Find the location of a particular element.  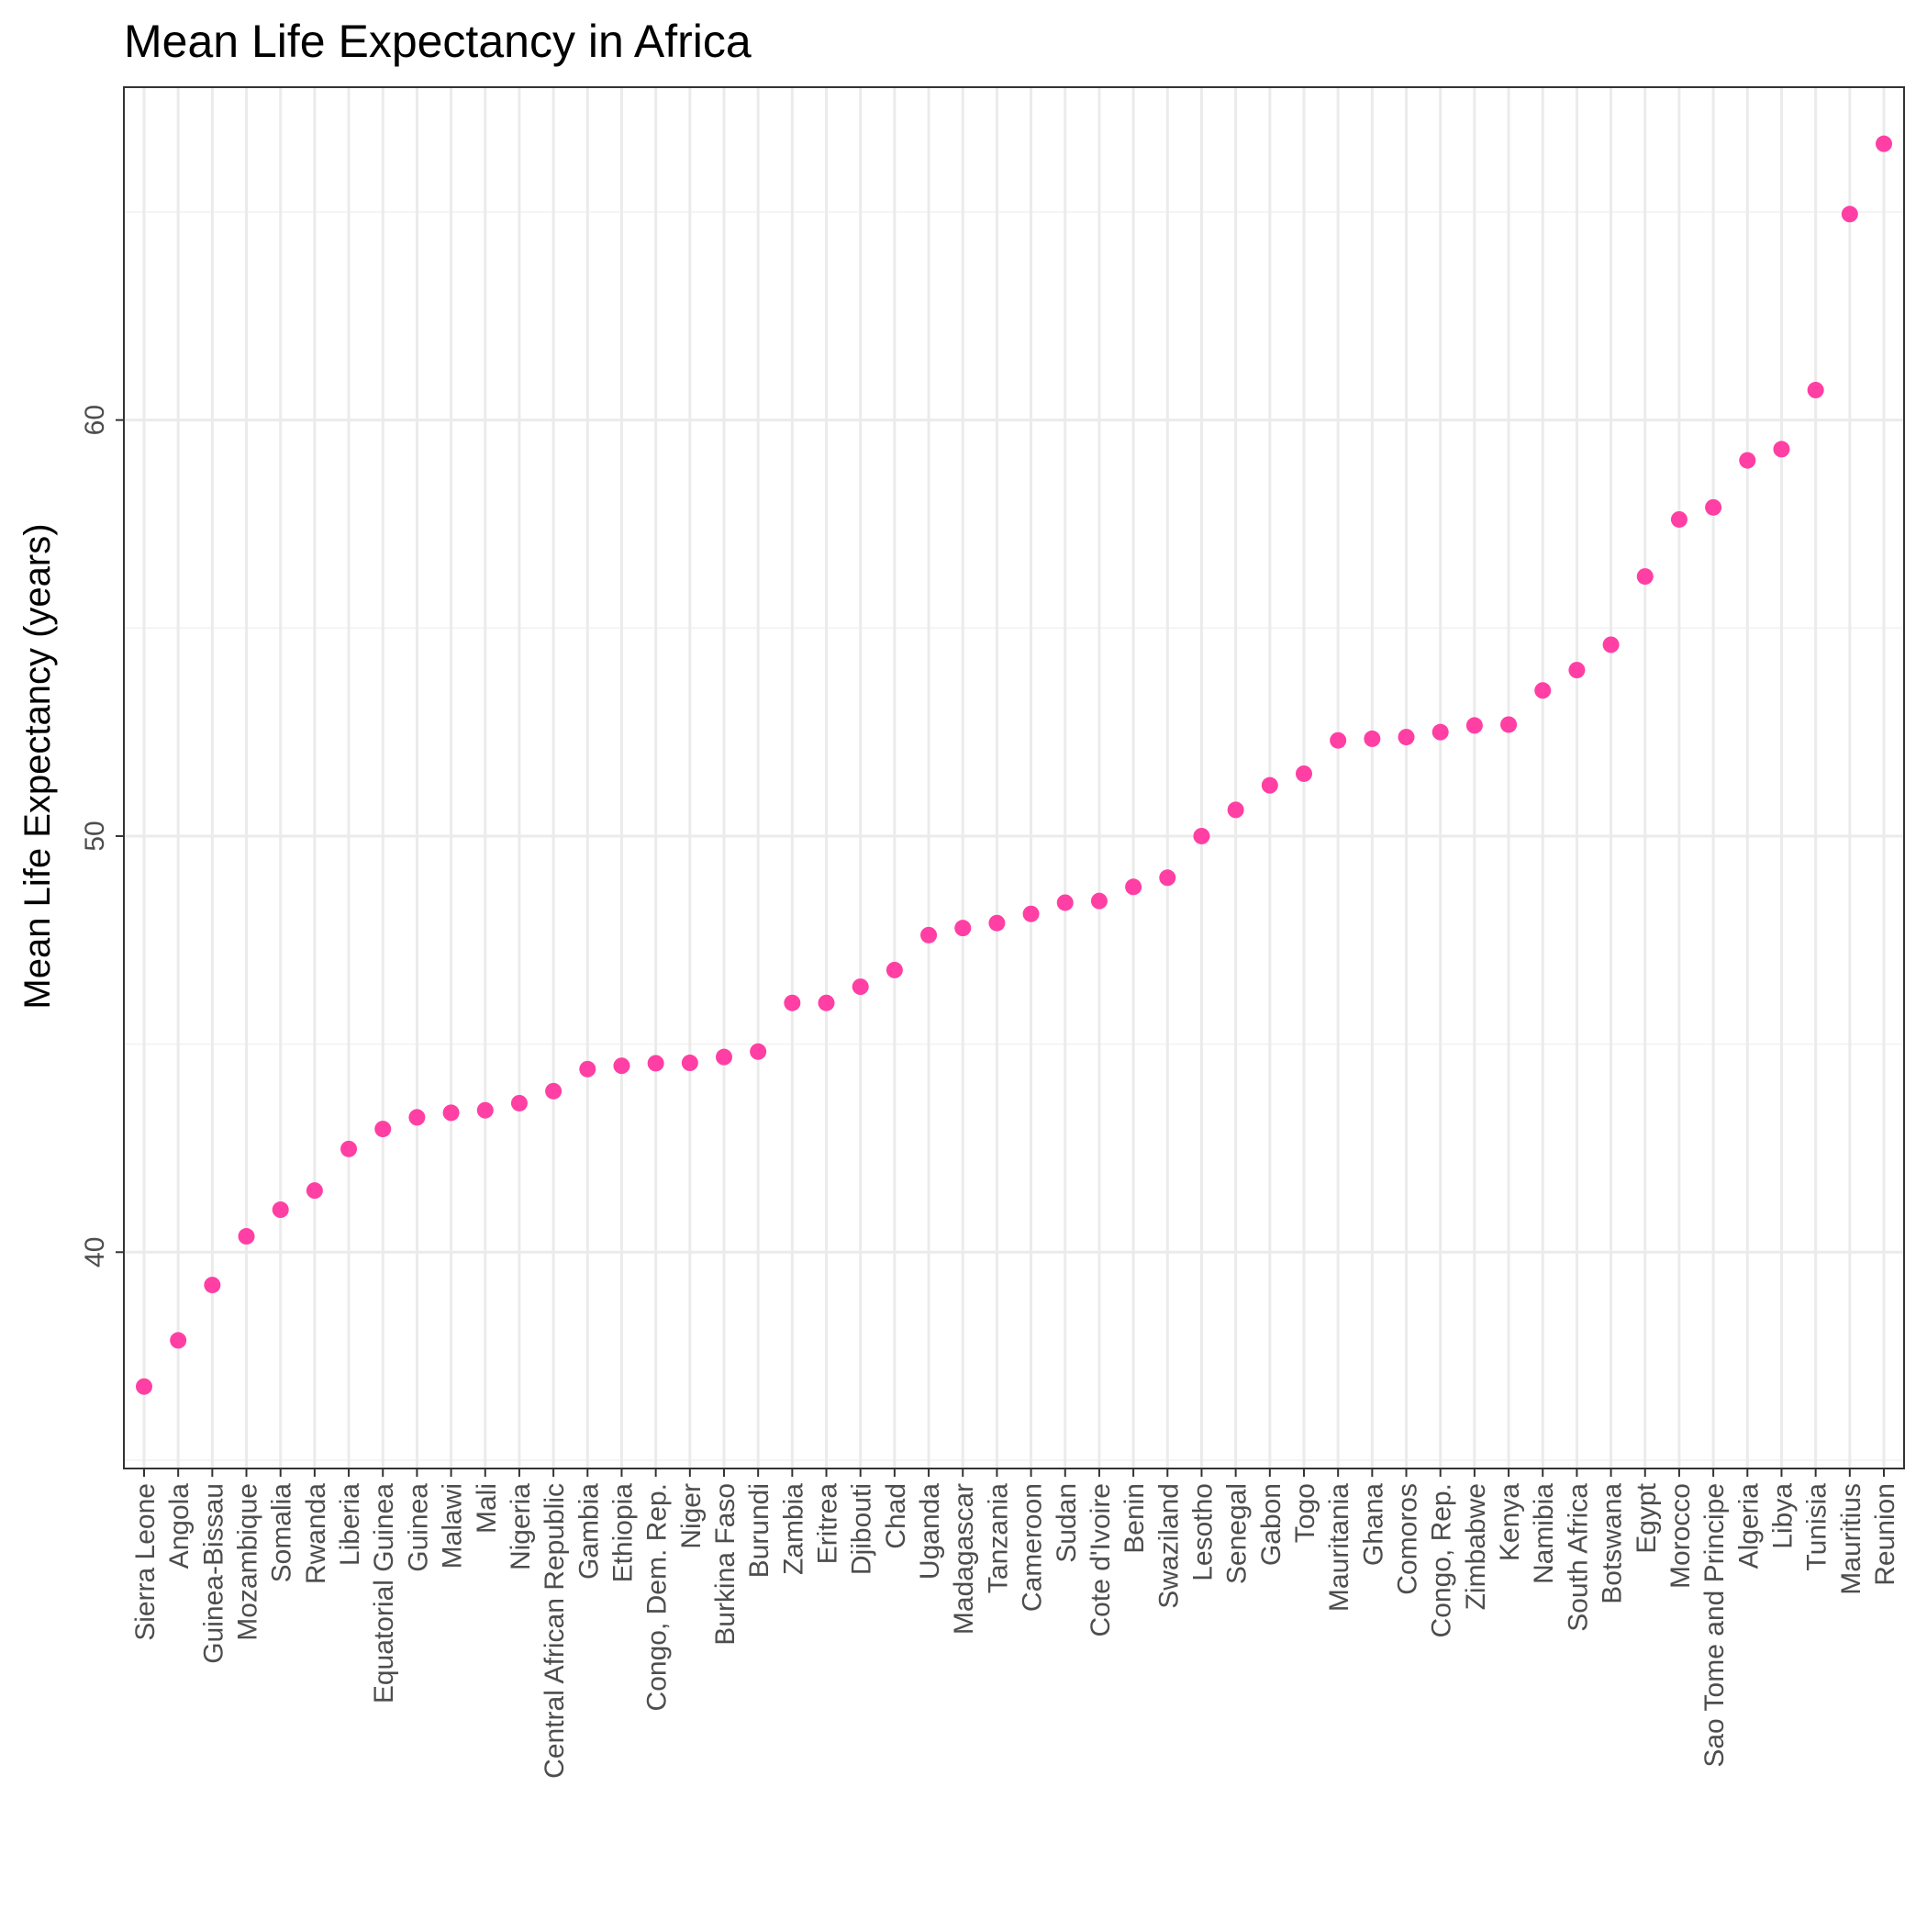

x-tick-label: Swaziland is located at coordinates (1168, 1546).